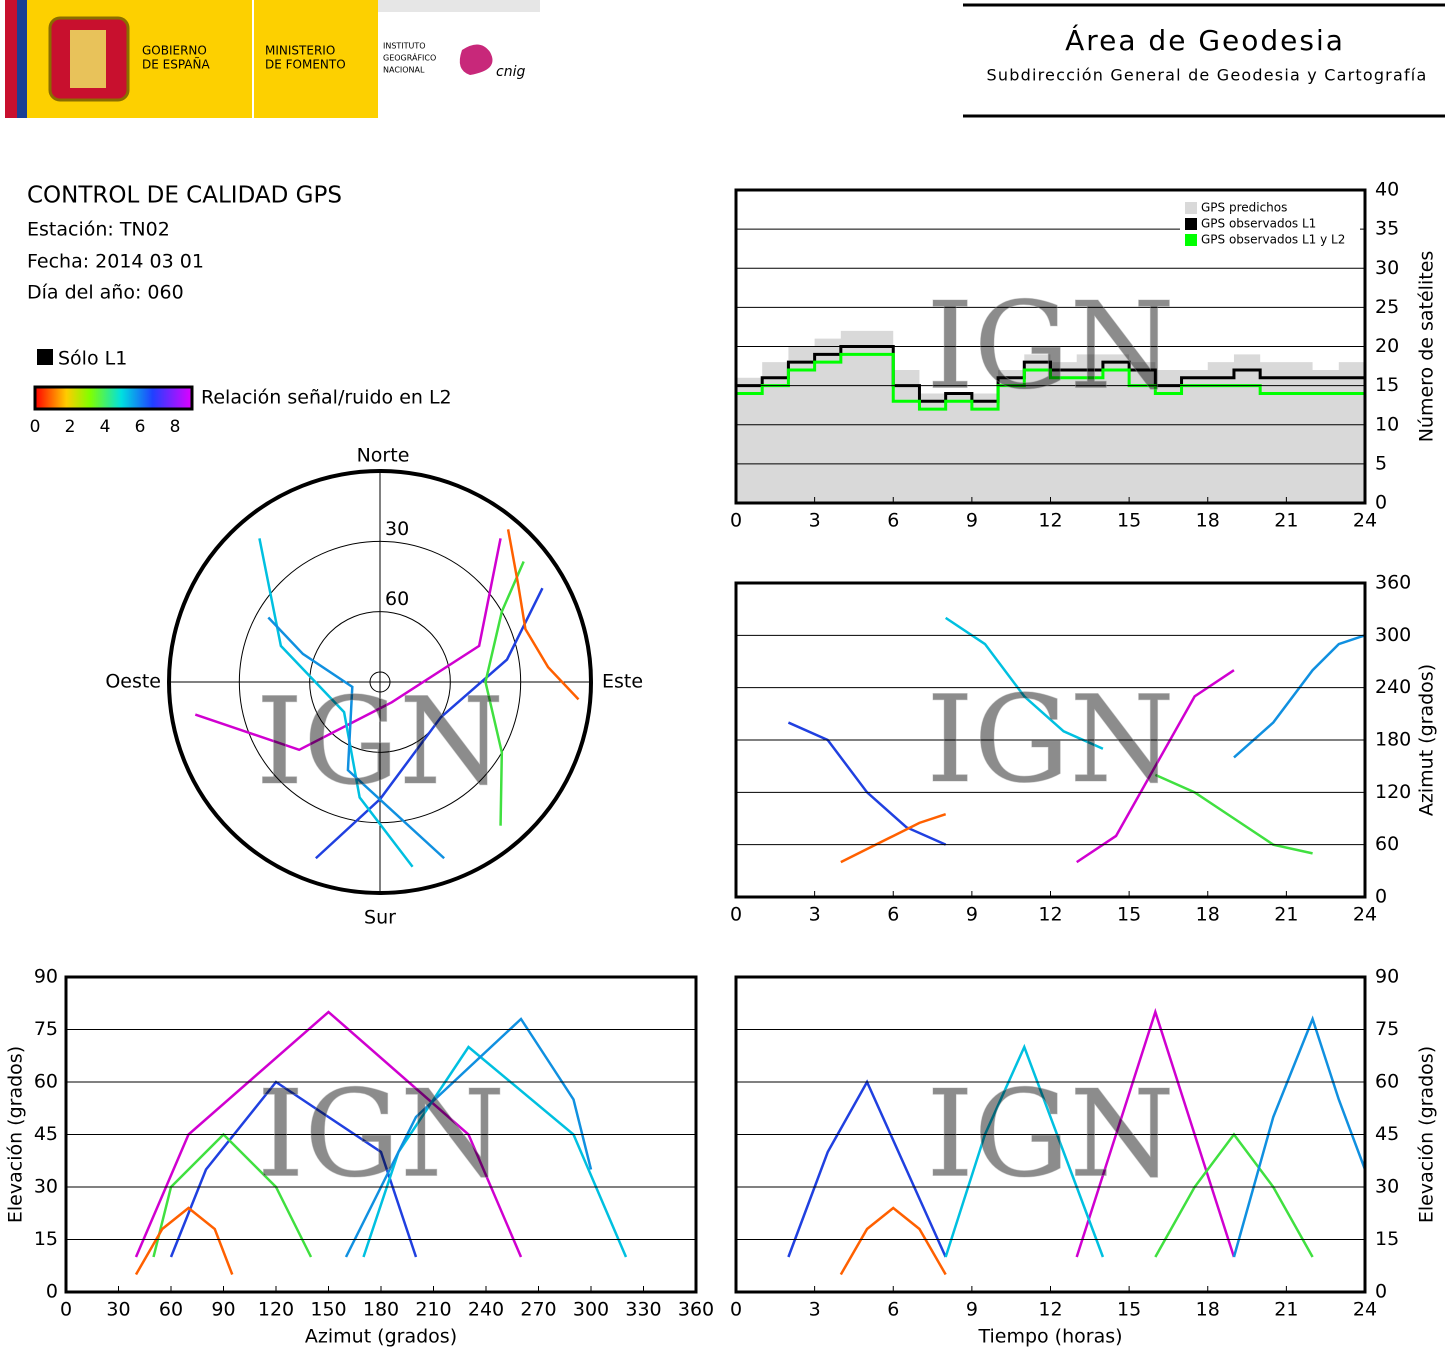 The height and width of the screenshot is (1350, 1445). What do you see at coordinates (133, 682) in the screenshot?
I see `direction-label: Oeste` at bounding box center [133, 682].